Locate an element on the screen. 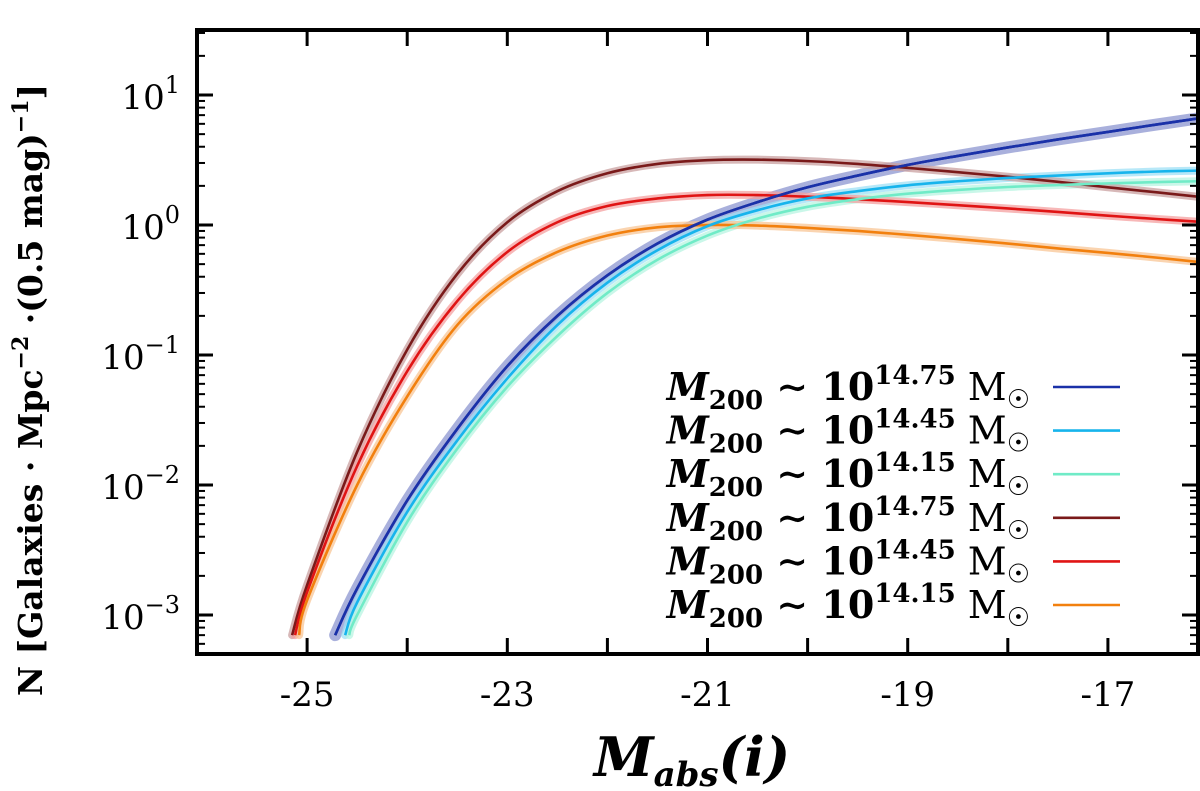 Image resolution: width=1200 pixels, height=791 pixels. x-axis-label: Mabs(i) is located at coordinates (691, 758).